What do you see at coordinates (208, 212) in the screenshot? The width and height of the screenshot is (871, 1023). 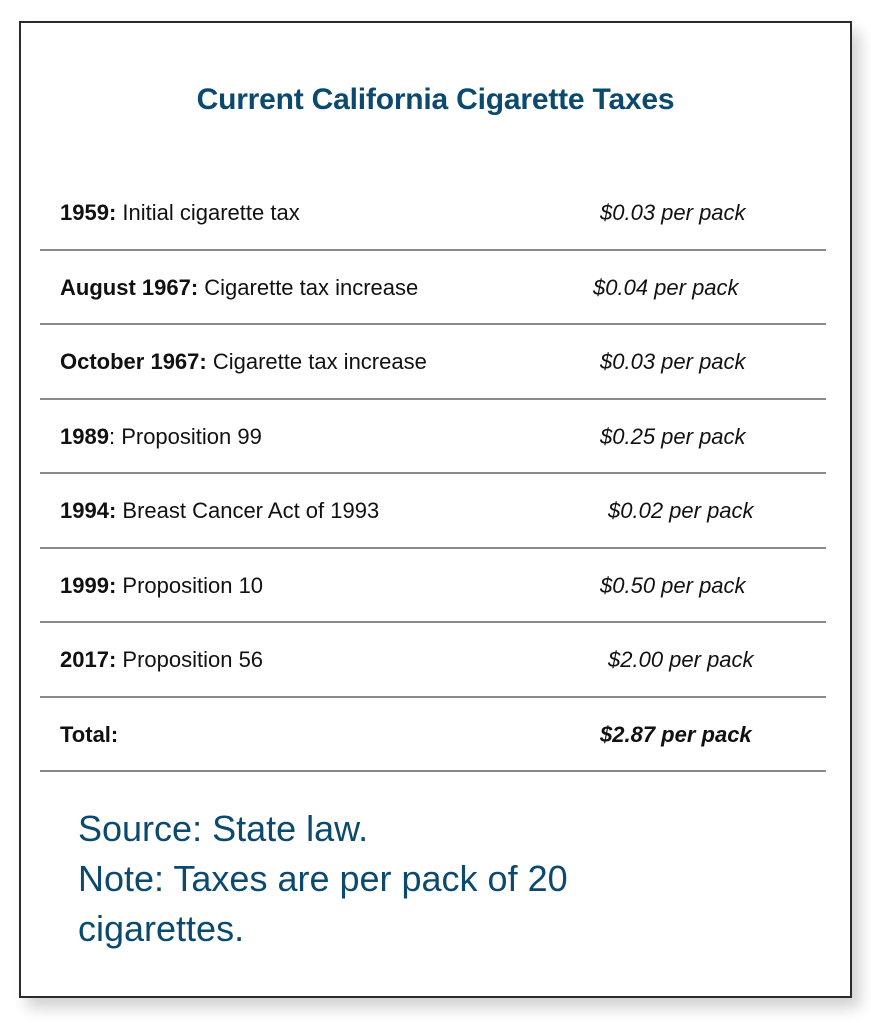 I see `row-description: Initial cigarette tax` at bounding box center [208, 212].